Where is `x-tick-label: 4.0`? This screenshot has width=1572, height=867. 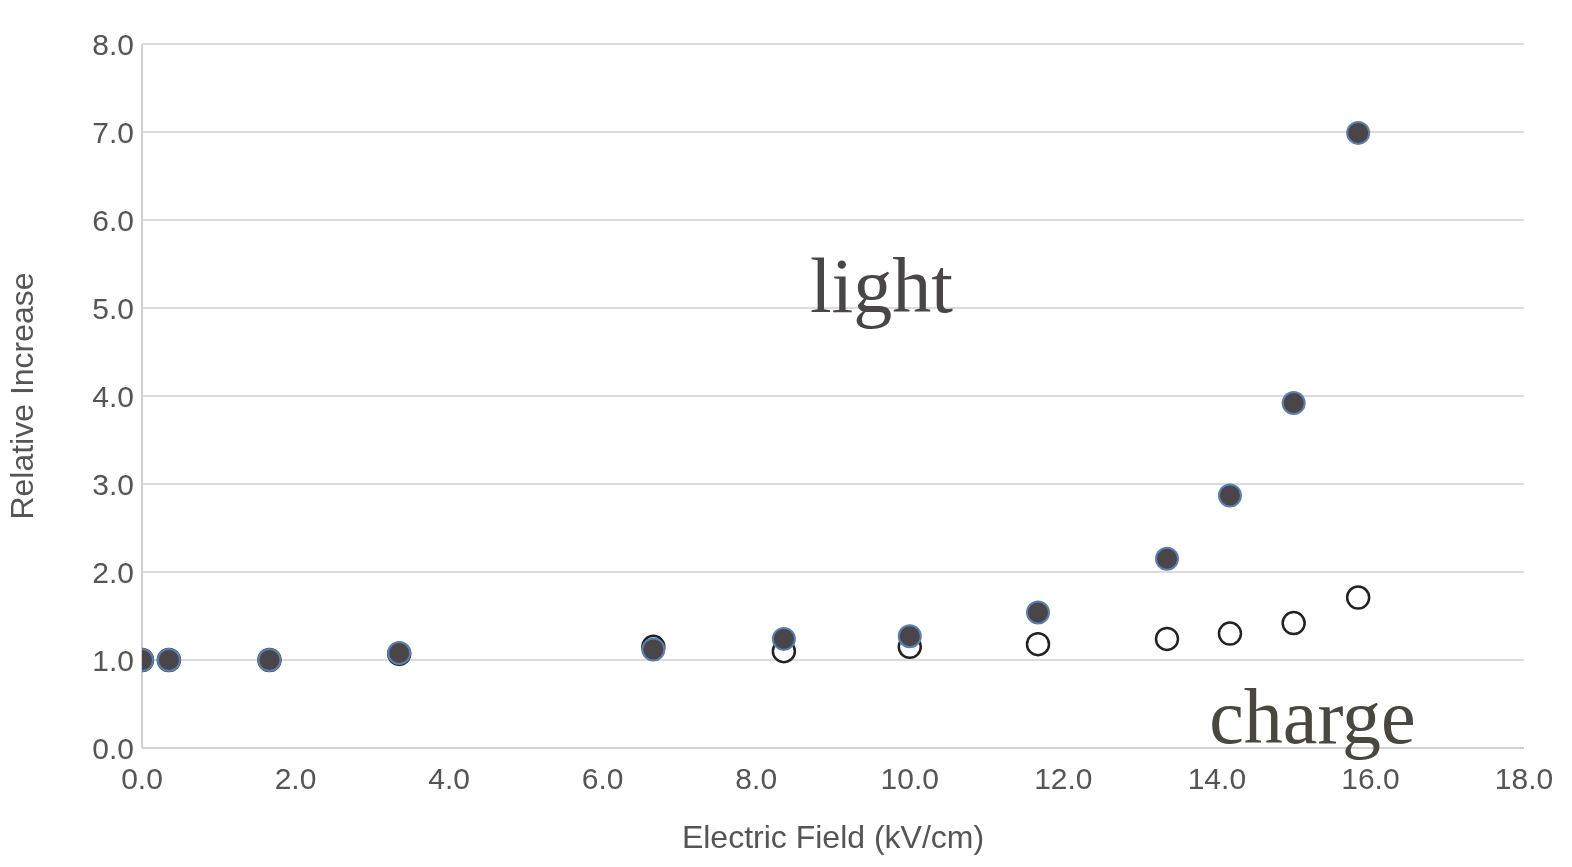 x-tick-label: 4.0 is located at coordinates (449, 779).